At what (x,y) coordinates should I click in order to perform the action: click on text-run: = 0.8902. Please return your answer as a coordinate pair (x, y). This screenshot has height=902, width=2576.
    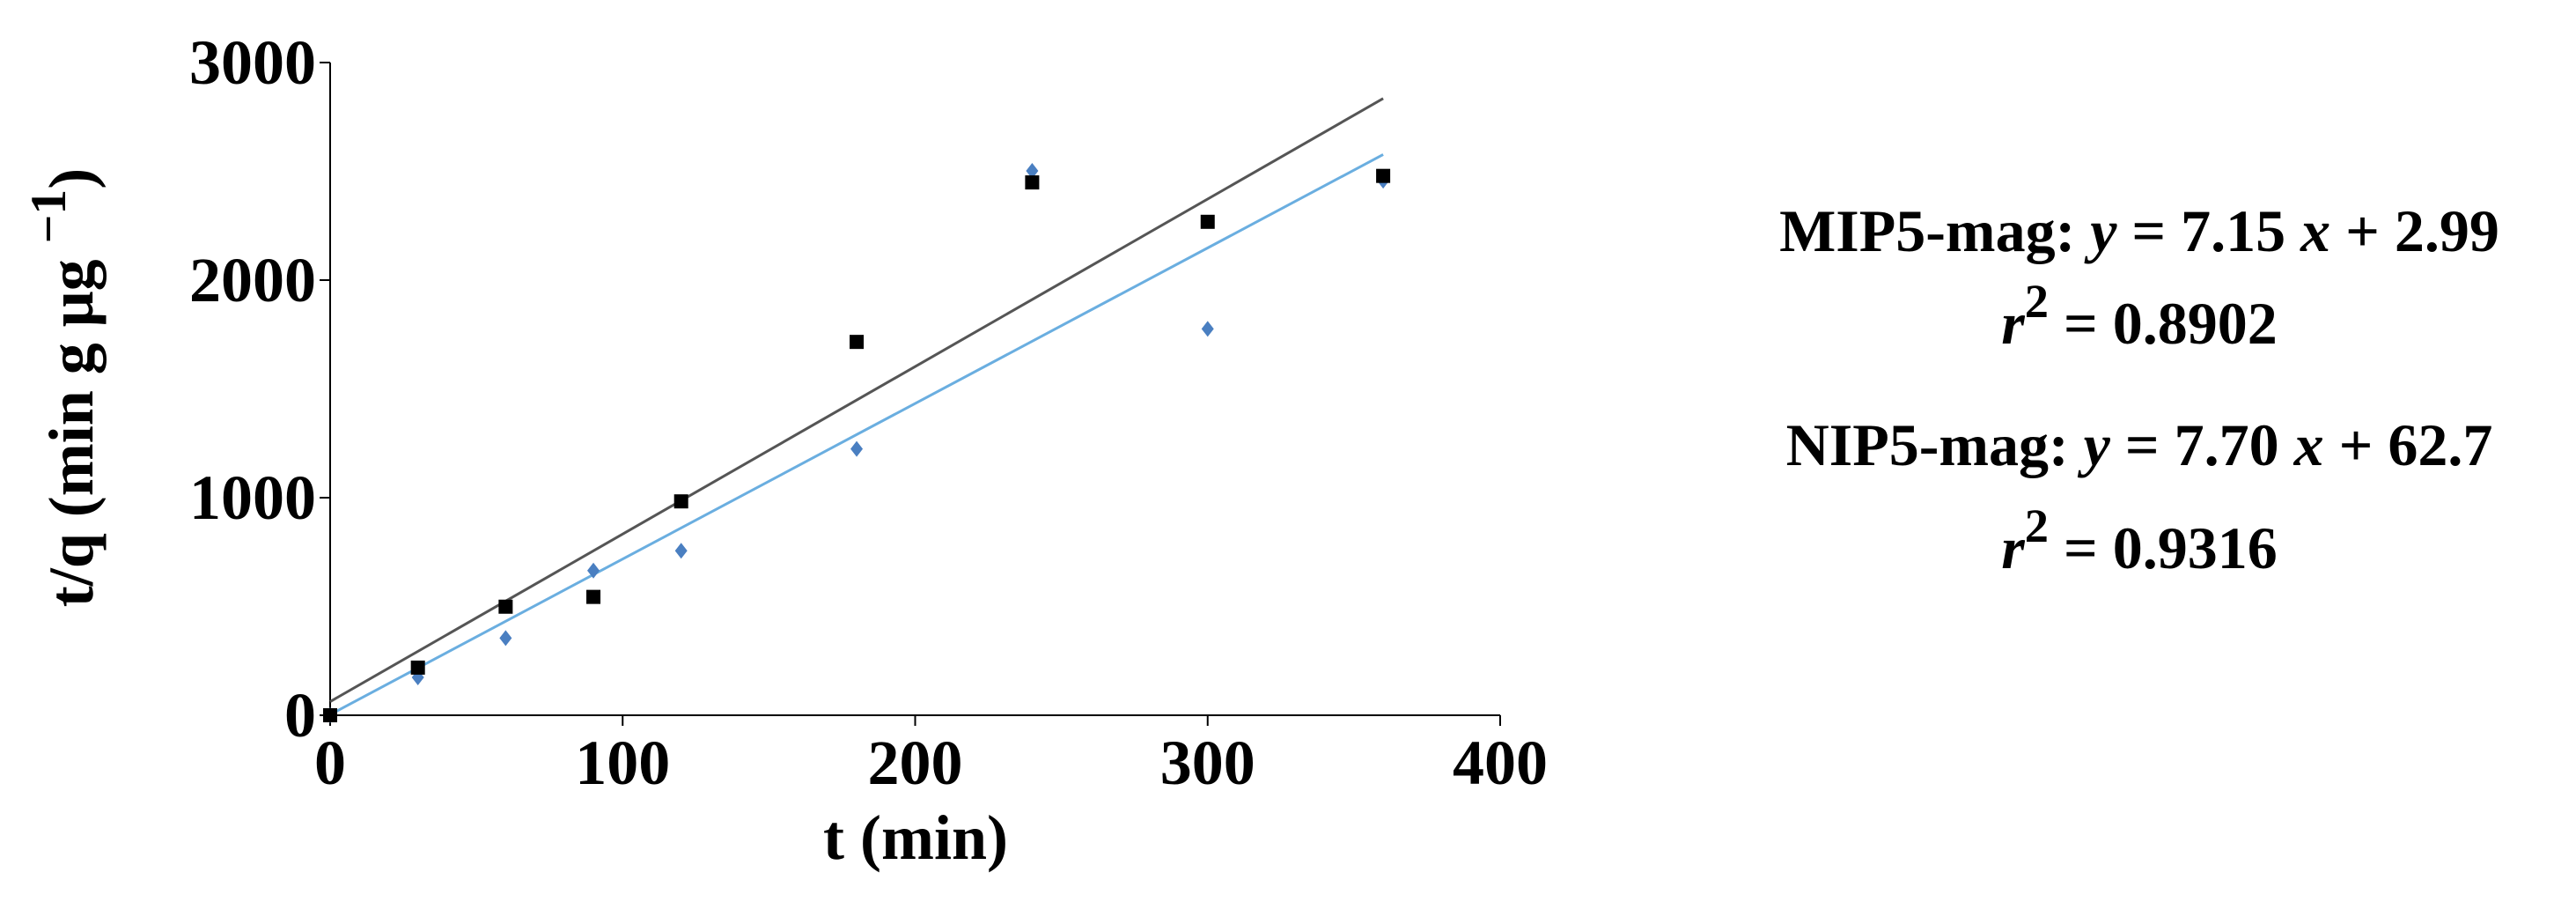
    Looking at the image, I should click on (2163, 323).